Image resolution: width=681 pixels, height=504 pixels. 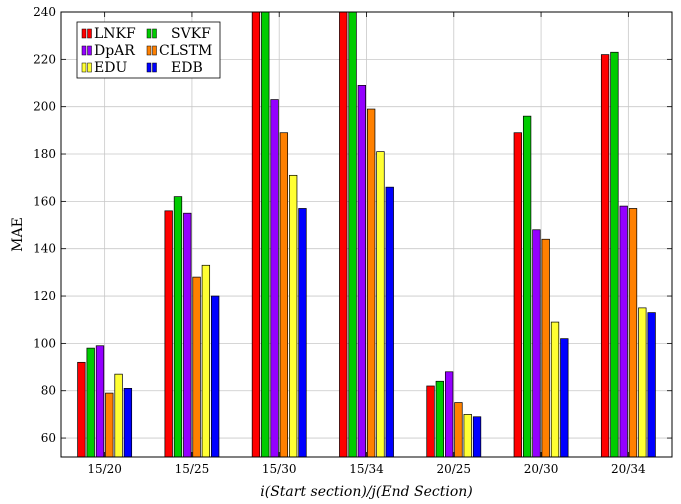 What do you see at coordinates (541, 469) in the screenshot?
I see `x-tick-label: 20/30` at bounding box center [541, 469].